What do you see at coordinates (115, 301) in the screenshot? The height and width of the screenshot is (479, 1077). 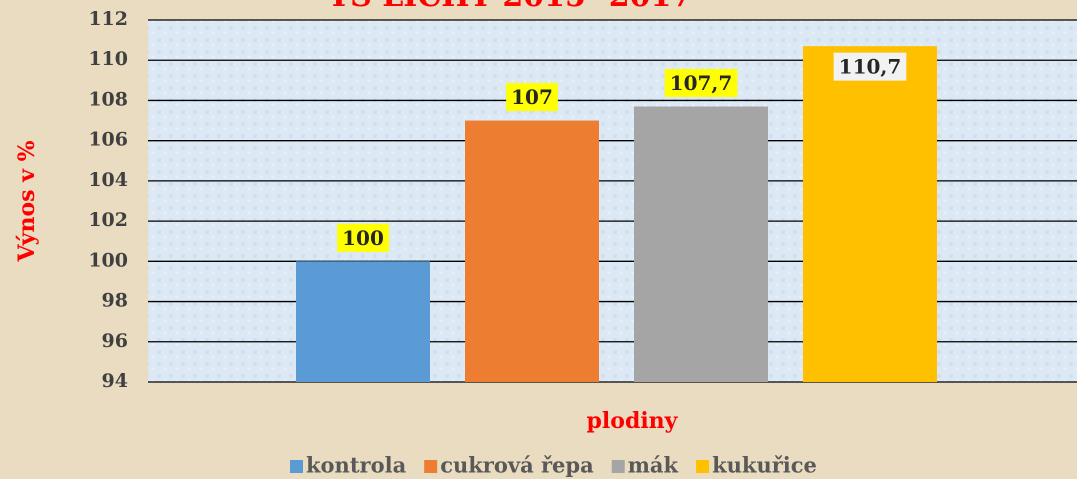 I see `y-tick-label: 98` at bounding box center [115, 301].